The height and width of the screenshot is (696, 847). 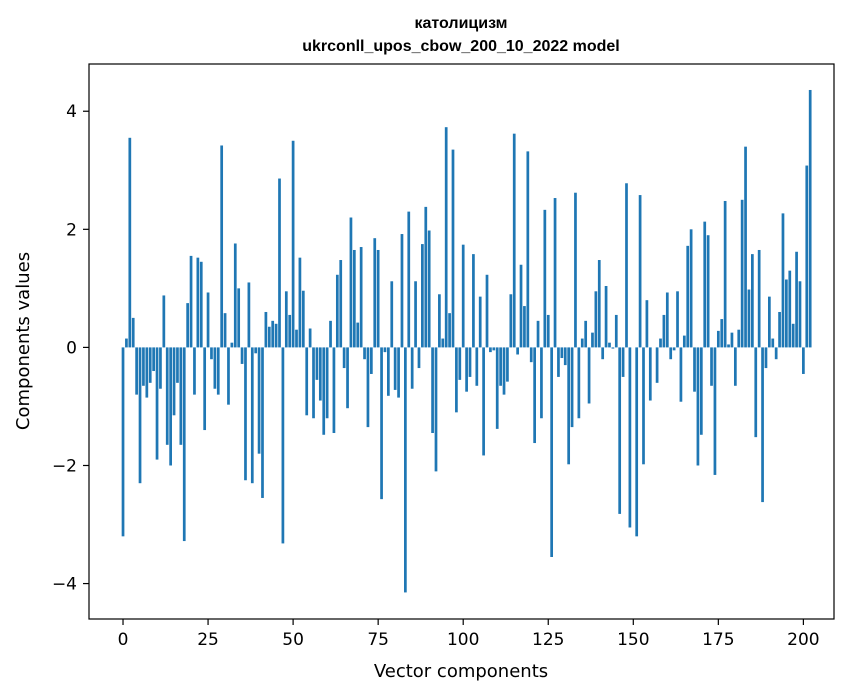 I want to click on y-axis-label: Components values, so click(x=23, y=341).